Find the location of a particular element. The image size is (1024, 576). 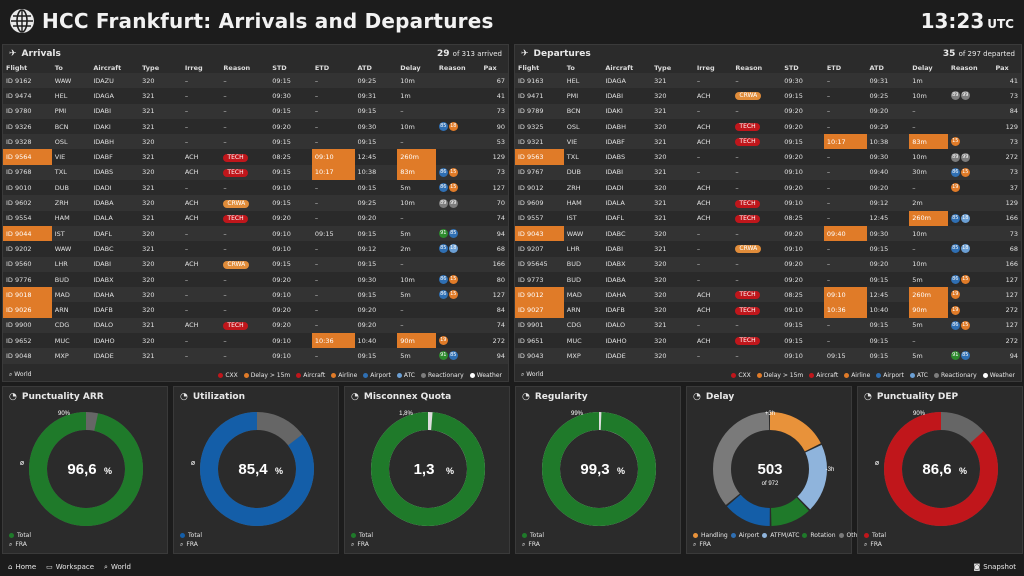

legend-item: Reactionary is located at coordinates (955, 375).